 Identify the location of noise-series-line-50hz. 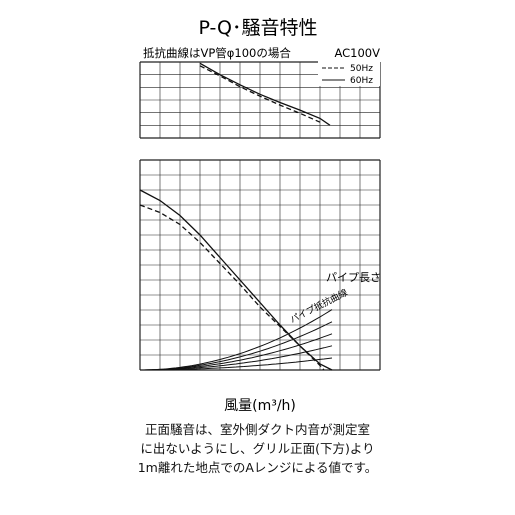
(260, 94).